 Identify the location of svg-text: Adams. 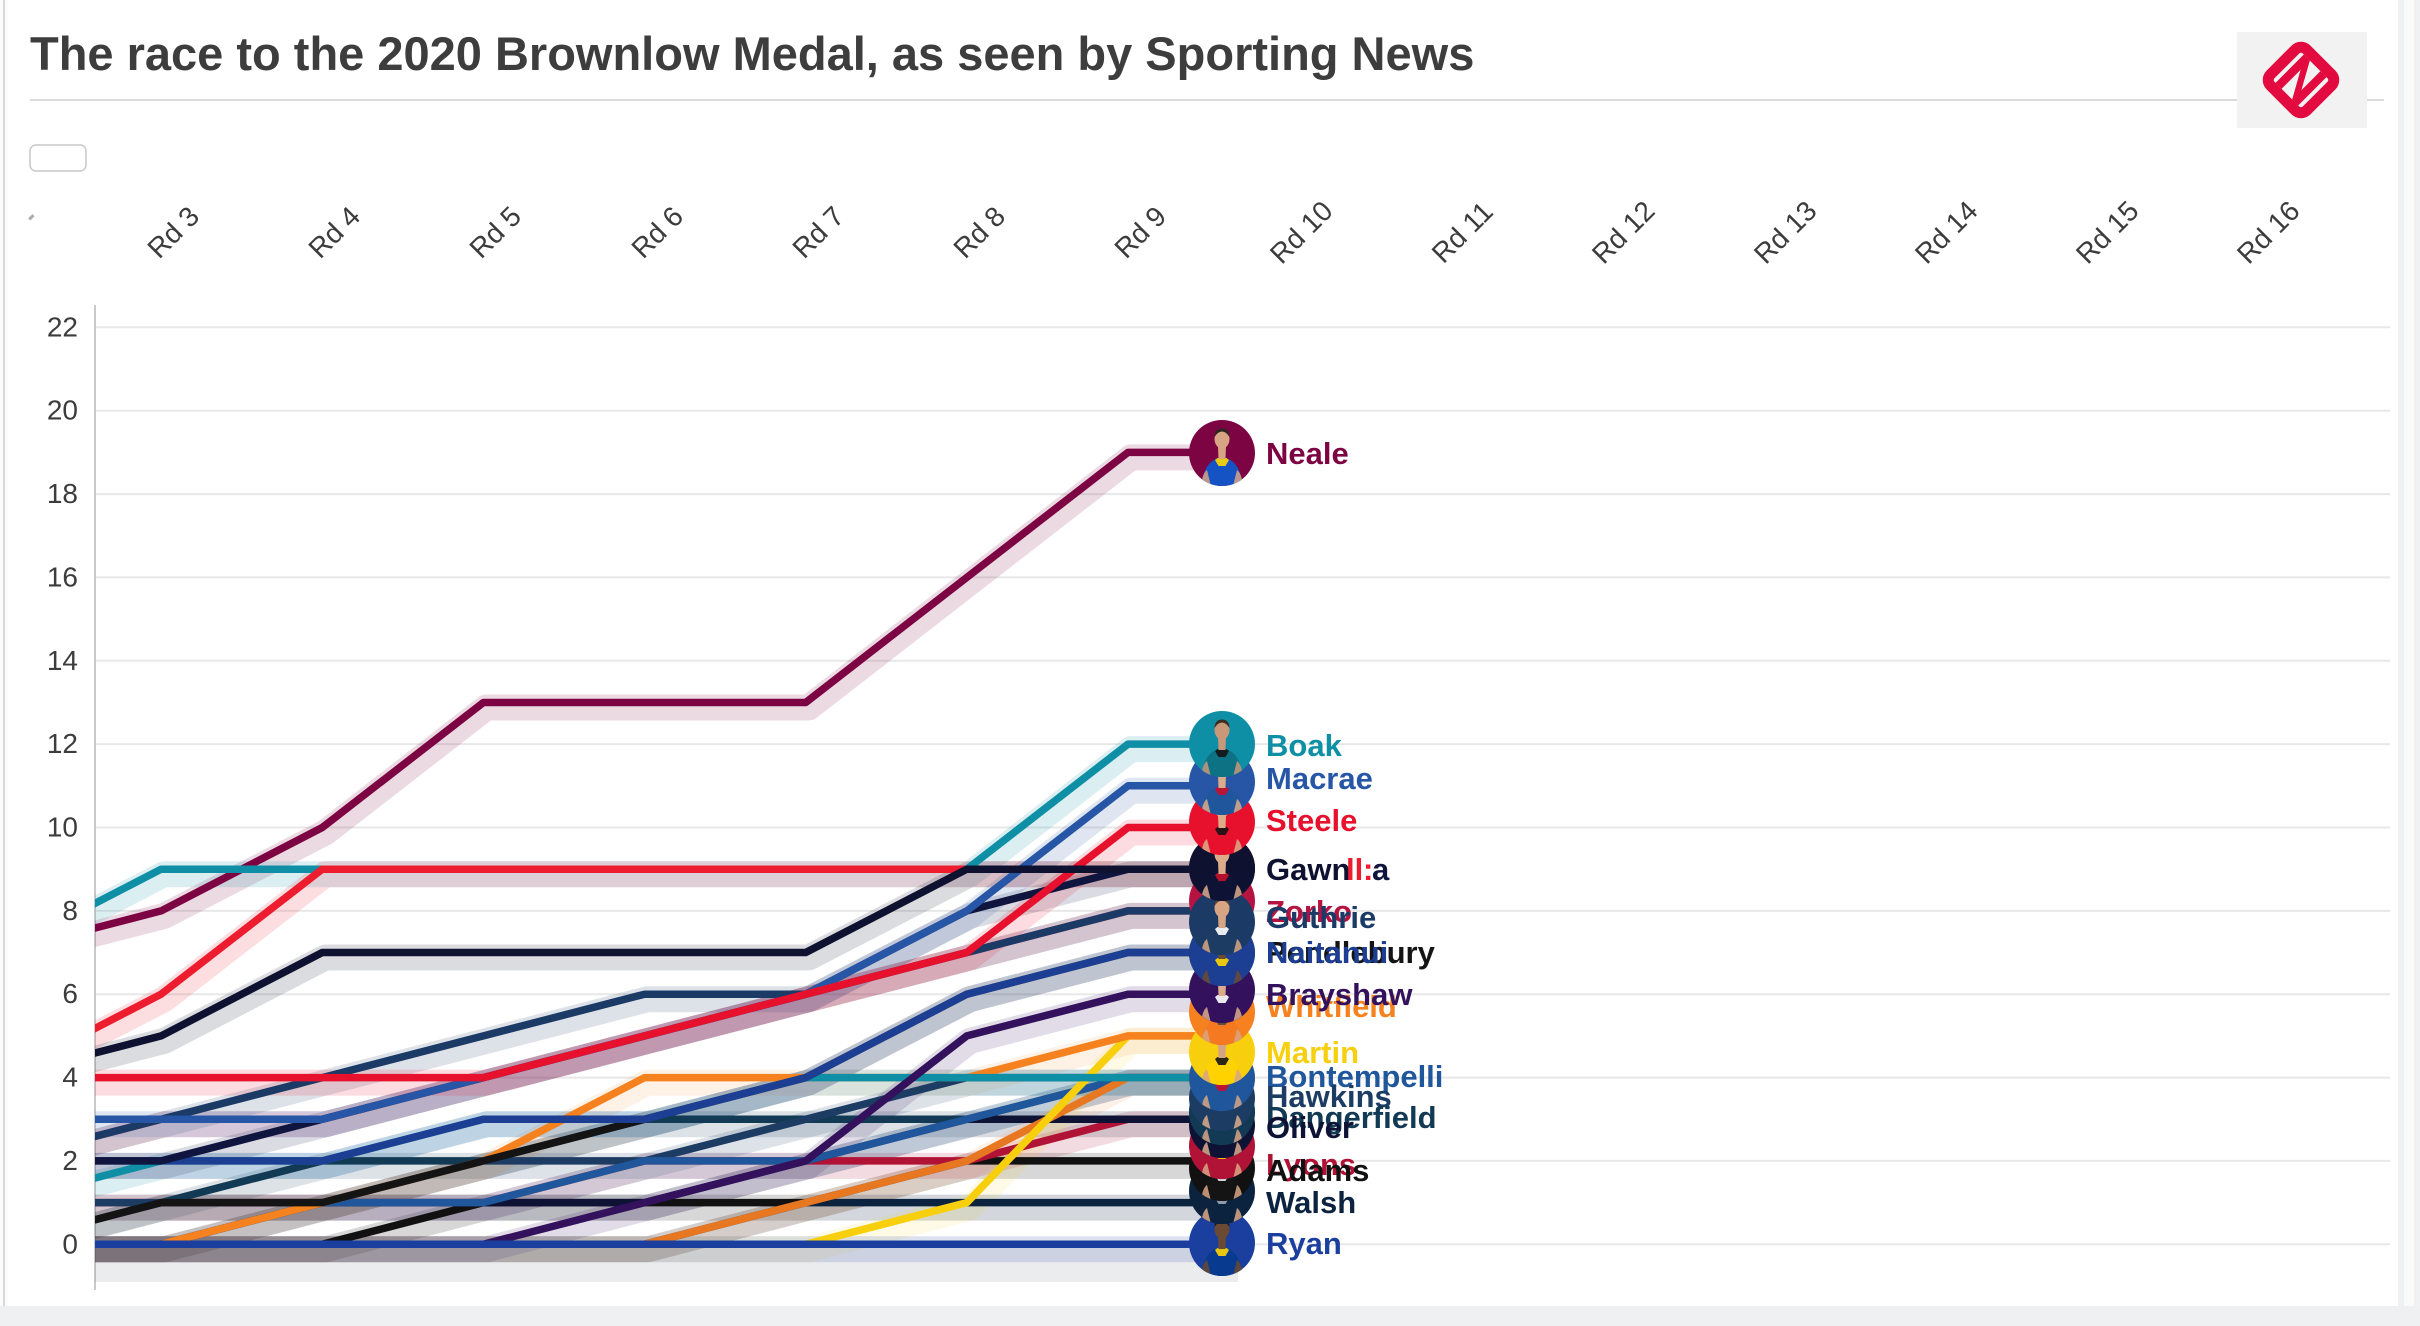
(1317, 1170).